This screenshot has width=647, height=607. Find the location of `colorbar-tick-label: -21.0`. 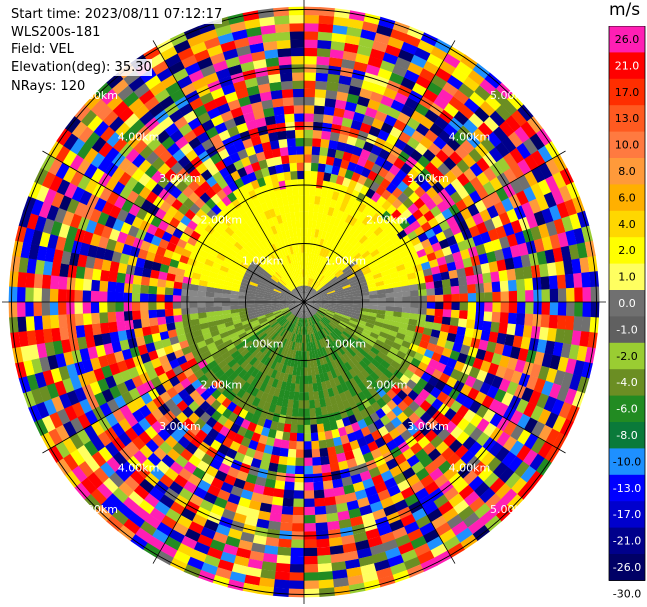

colorbar-tick-label: -21.0 is located at coordinates (627, 541).